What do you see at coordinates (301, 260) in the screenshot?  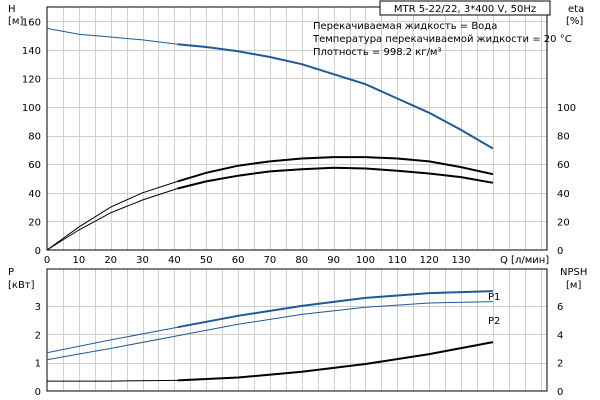 I see `x-tick-label: 80` at bounding box center [301, 260].